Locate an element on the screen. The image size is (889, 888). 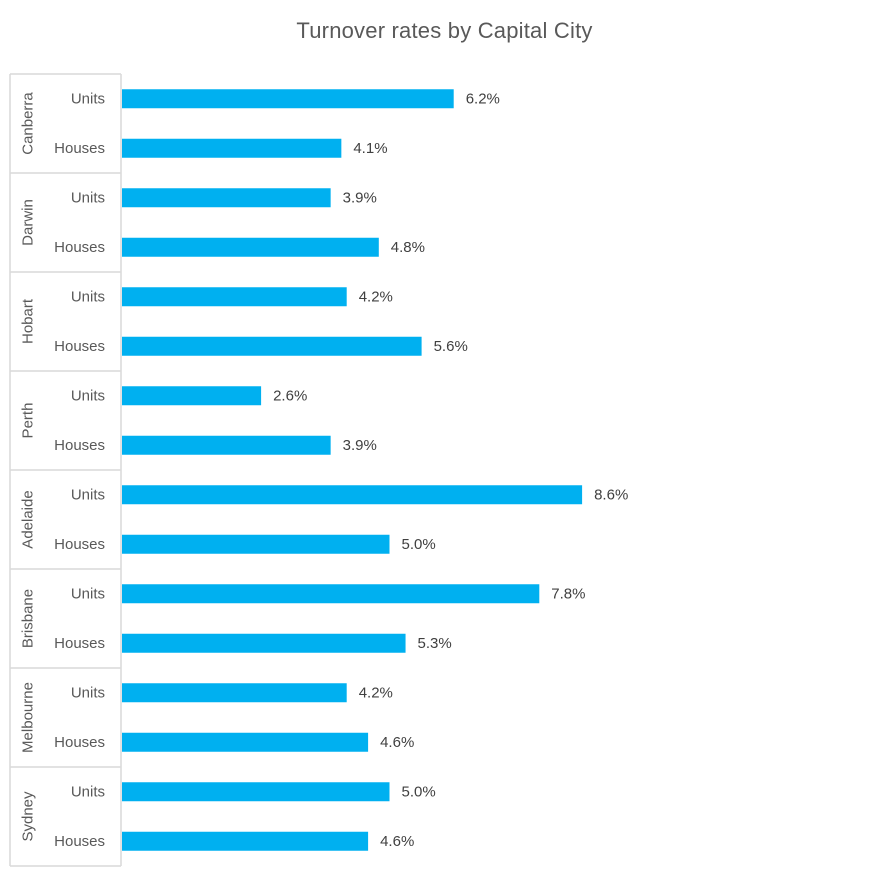
category-label-city: Darwin is located at coordinates (28, 222).